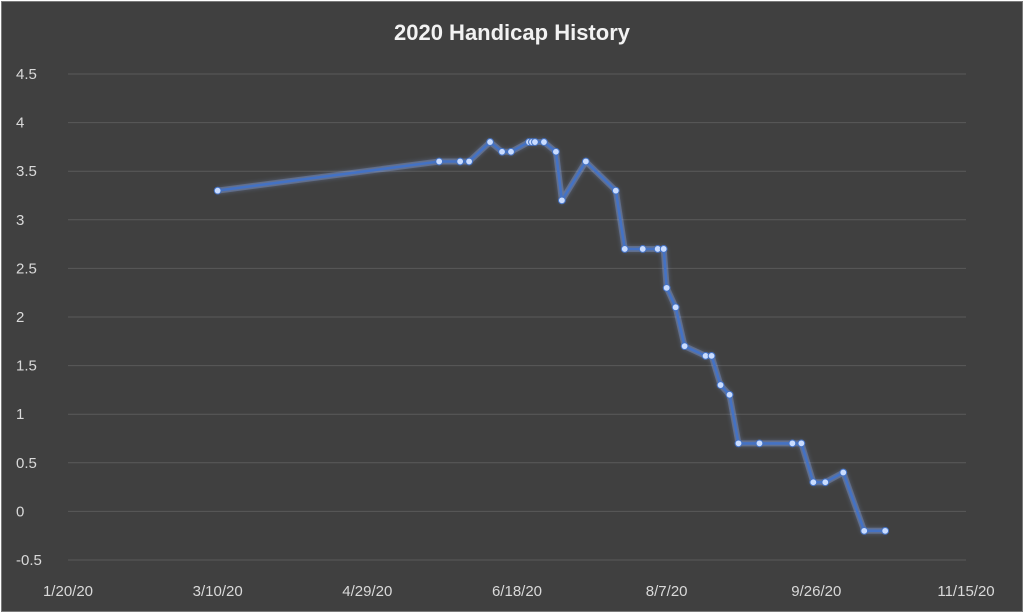 The height and width of the screenshot is (613, 1024). What do you see at coordinates (26, 171) in the screenshot?
I see `y-tick-label: 3.5` at bounding box center [26, 171].